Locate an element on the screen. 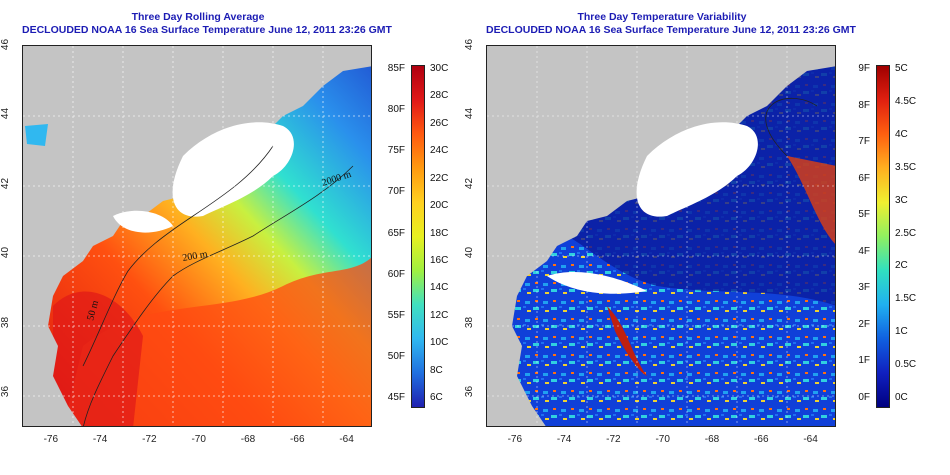  x-tick-right: -68 is located at coordinates (712, 439).